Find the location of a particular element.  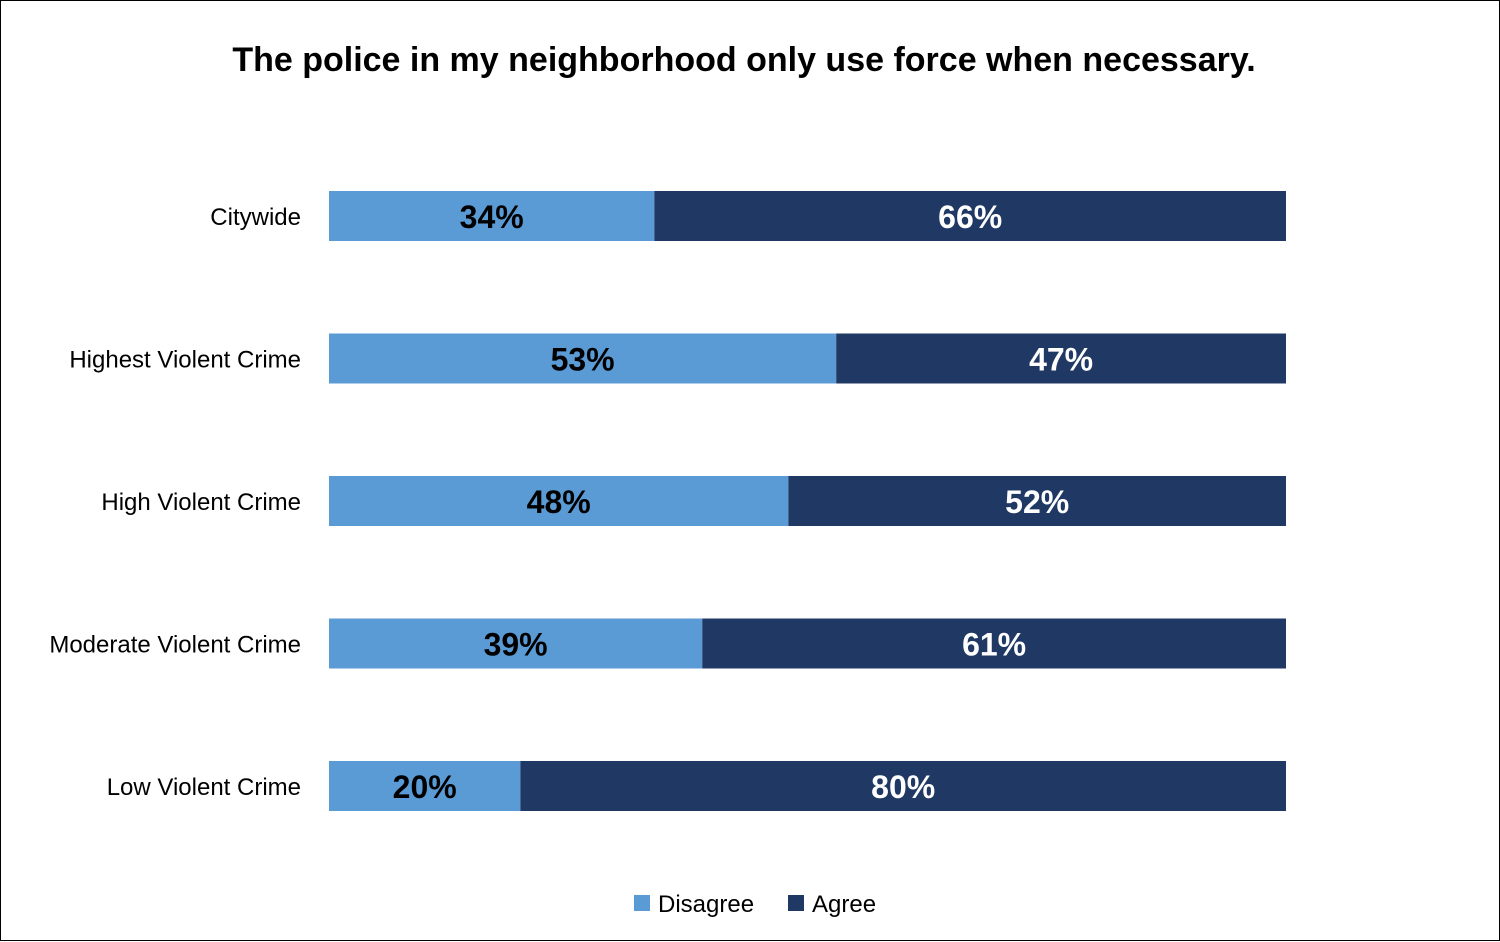

legend: Disagree Agree is located at coordinates (755, 904).